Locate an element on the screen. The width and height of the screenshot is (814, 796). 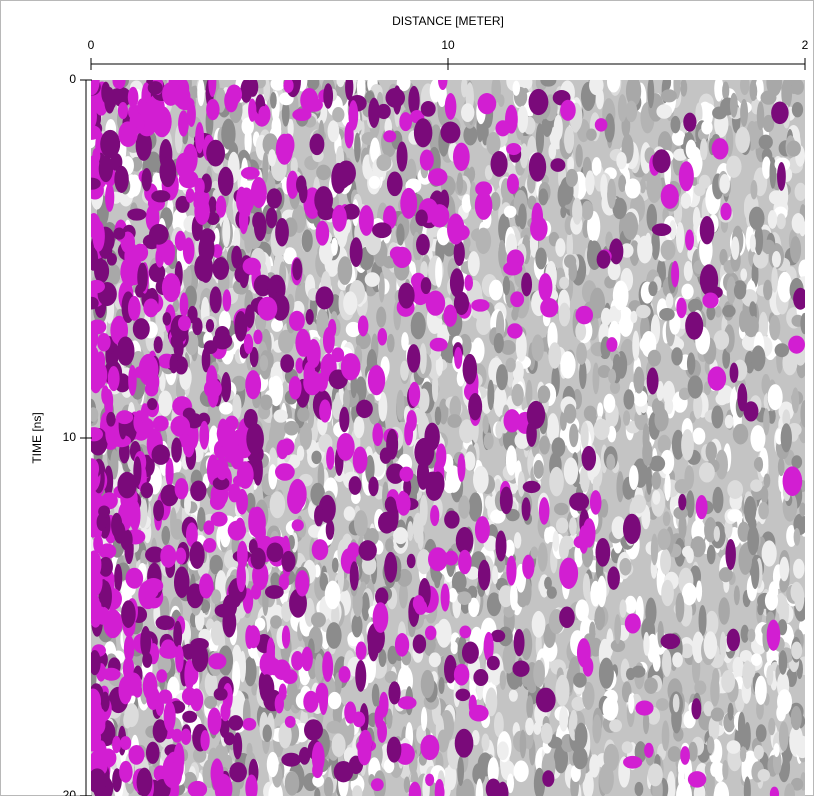
x-axis-title: DISTANCE [METER] is located at coordinates (448, 21).